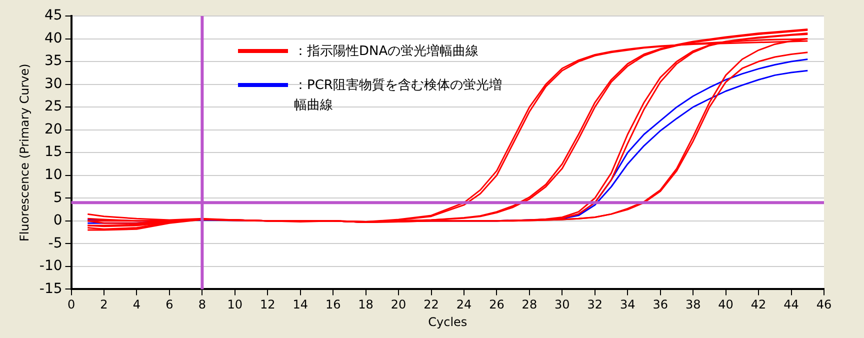 This screenshot has width=864, height=338. What do you see at coordinates (24, 153) in the screenshot?
I see `y-axis-title: Fluorescence (Primary Curve)` at bounding box center [24, 153].